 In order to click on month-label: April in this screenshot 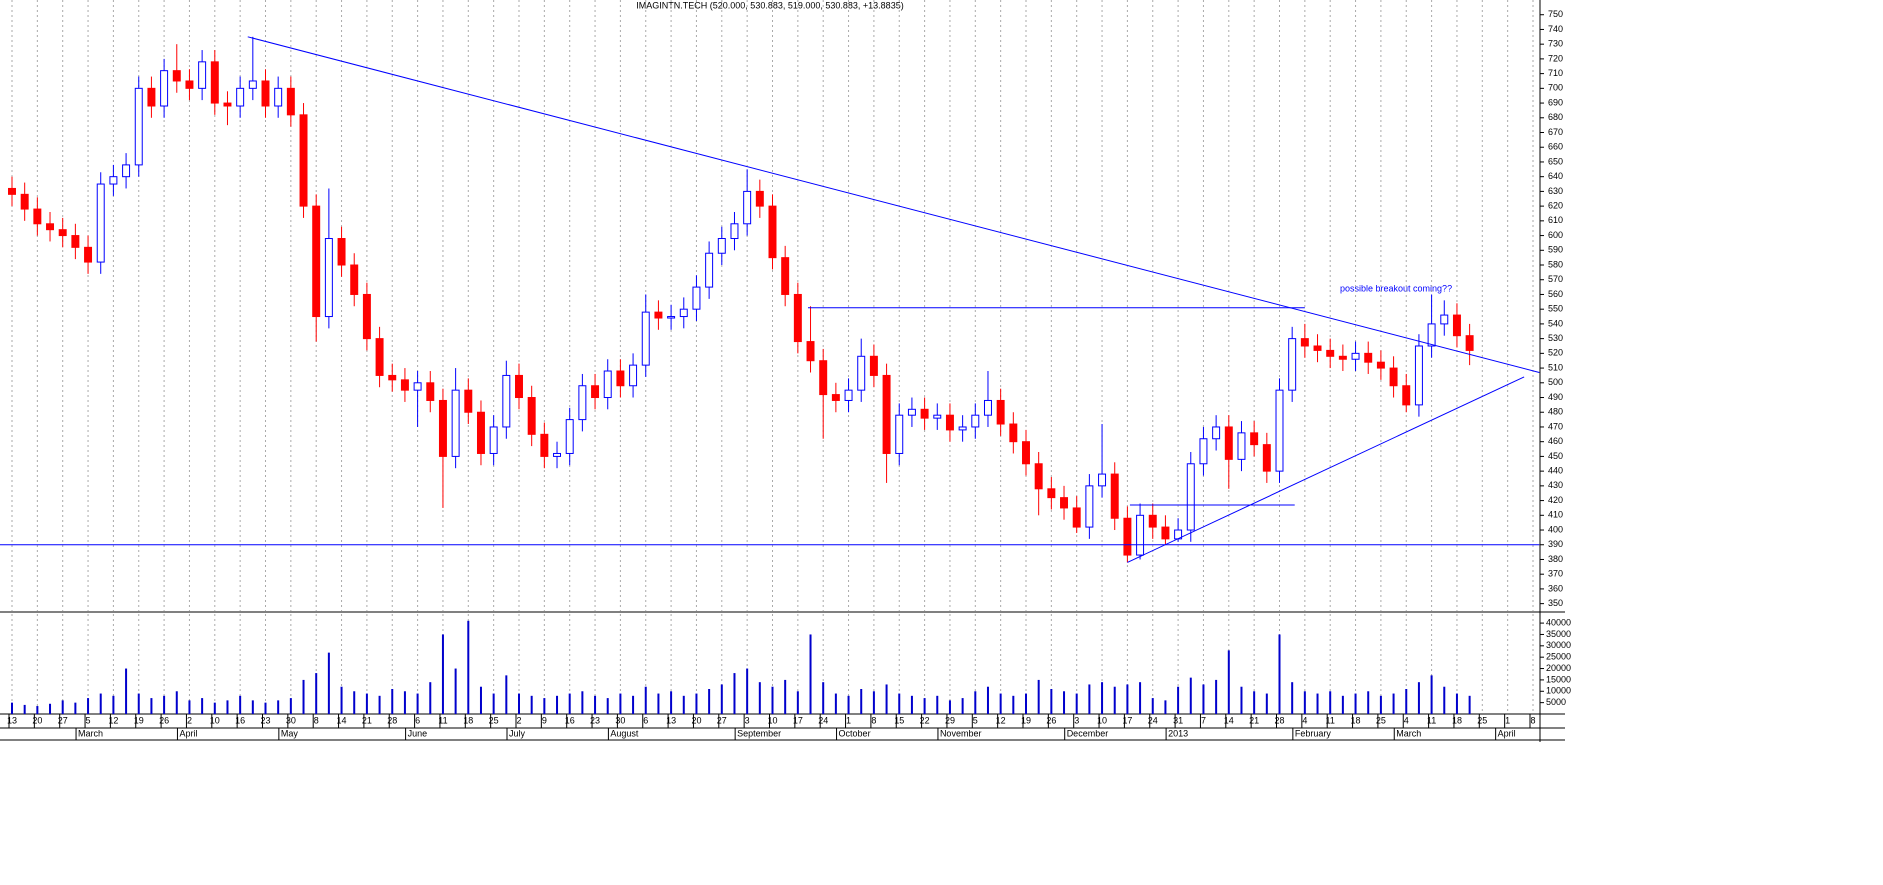, I will do `click(1507, 733)`.